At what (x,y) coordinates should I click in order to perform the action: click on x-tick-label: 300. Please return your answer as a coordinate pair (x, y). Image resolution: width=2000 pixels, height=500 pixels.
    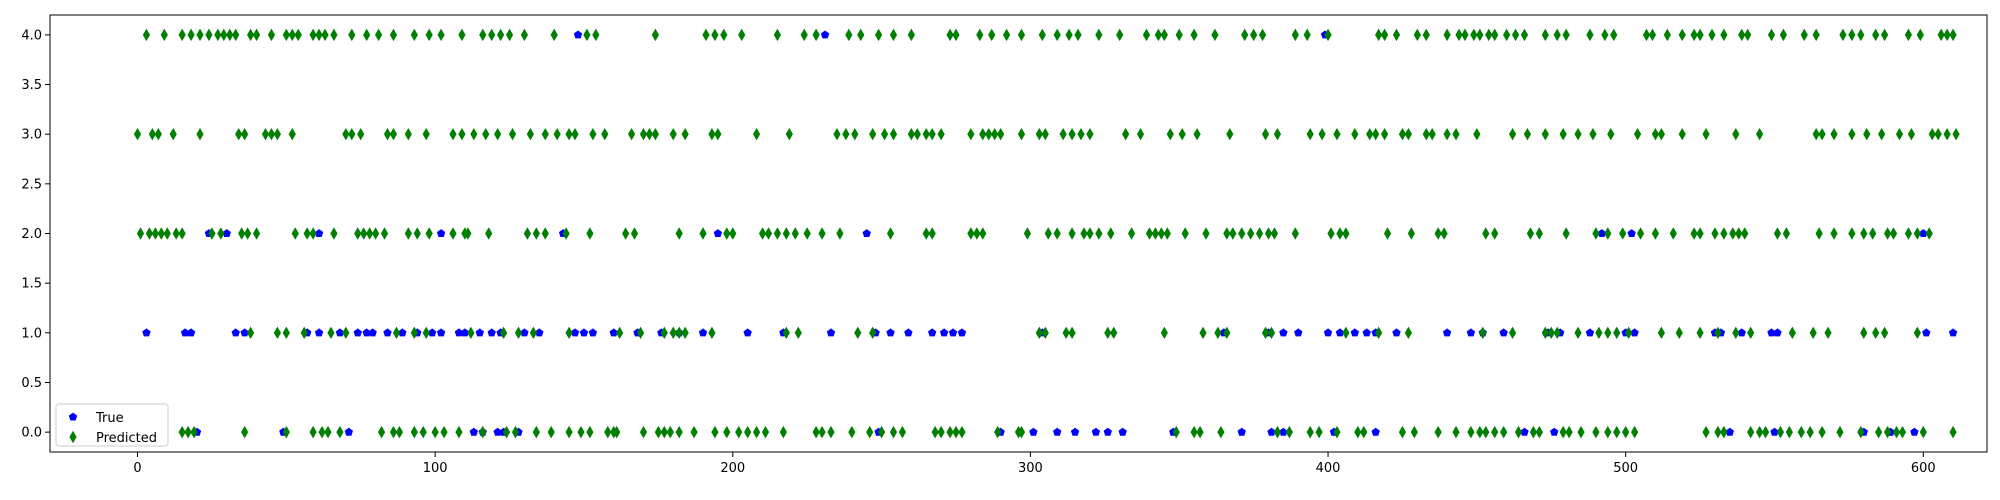
    Looking at the image, I should click on (1030, 468).